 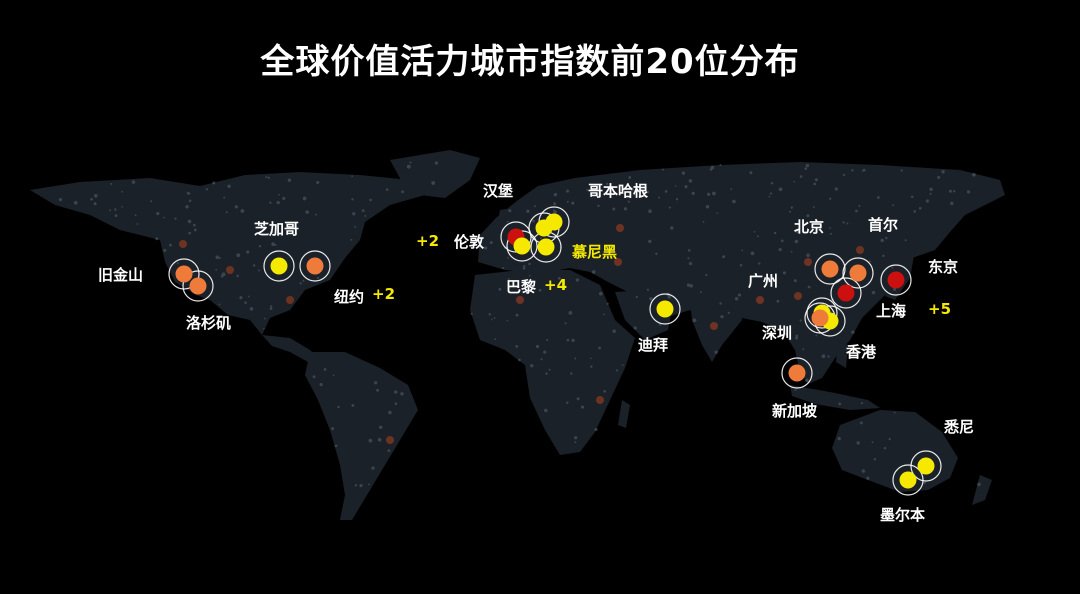 I want to click on page-title: 全球价值活力城市指数前20位分布, so click(x=530, y=62).